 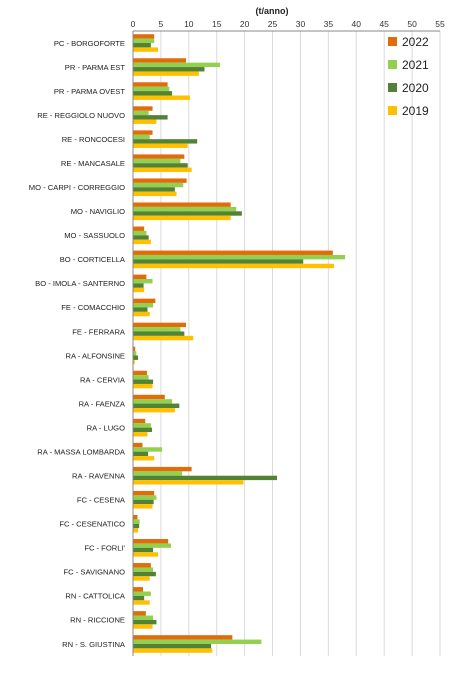 I want to click on category-label: FC - CESENATICO, so click(x=92, y=524).